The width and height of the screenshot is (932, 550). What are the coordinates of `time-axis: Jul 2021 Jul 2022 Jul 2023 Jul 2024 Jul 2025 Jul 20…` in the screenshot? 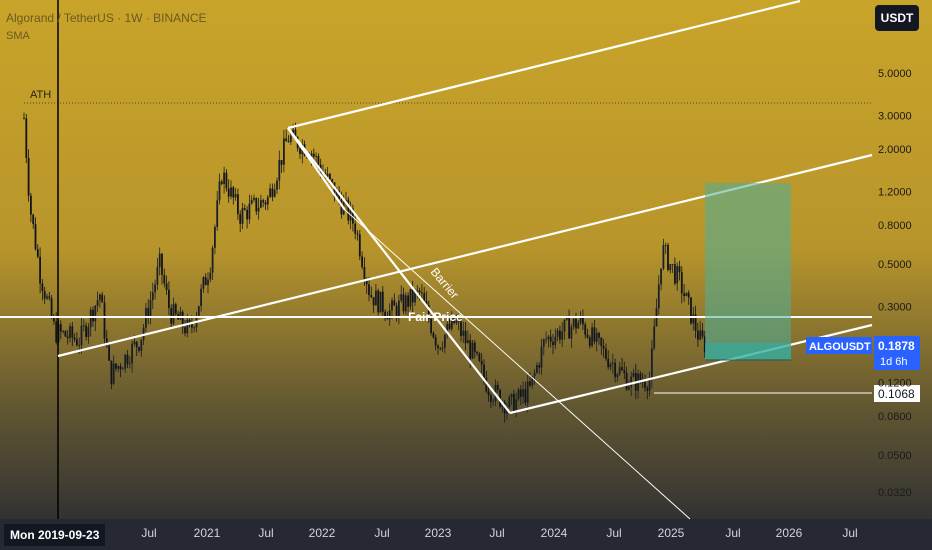 It's located at (499, 533).